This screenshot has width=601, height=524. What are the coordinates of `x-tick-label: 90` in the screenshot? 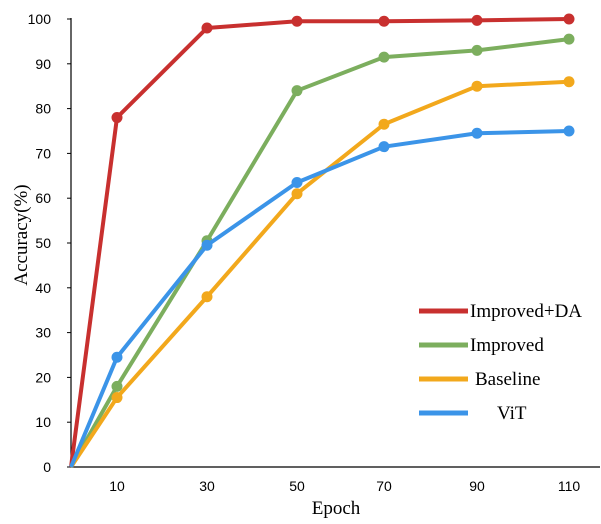 It's located at (477, 486).